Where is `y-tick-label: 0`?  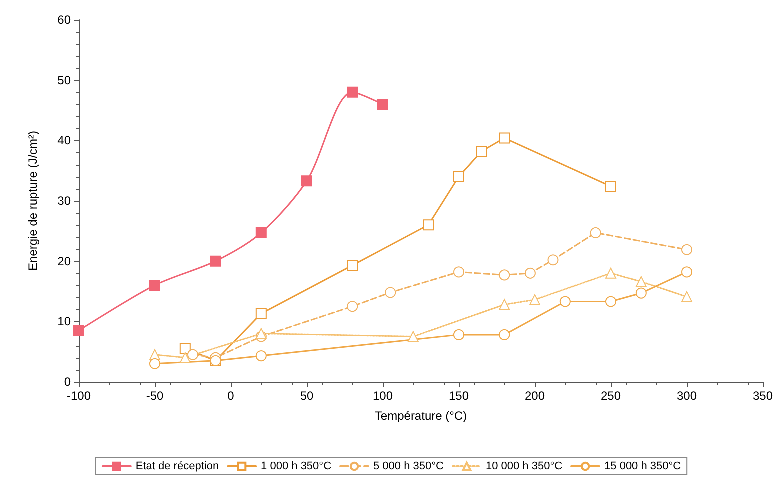 y-tick-label: 0 is located at coordinates (68, 382).